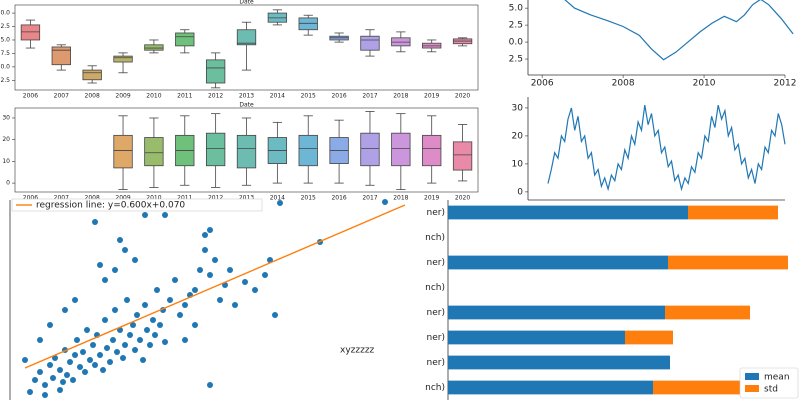  What do you see at coordinates (771, 390) in the screenshot?
I see `legend-label: std` at bounding box center [771, 390].